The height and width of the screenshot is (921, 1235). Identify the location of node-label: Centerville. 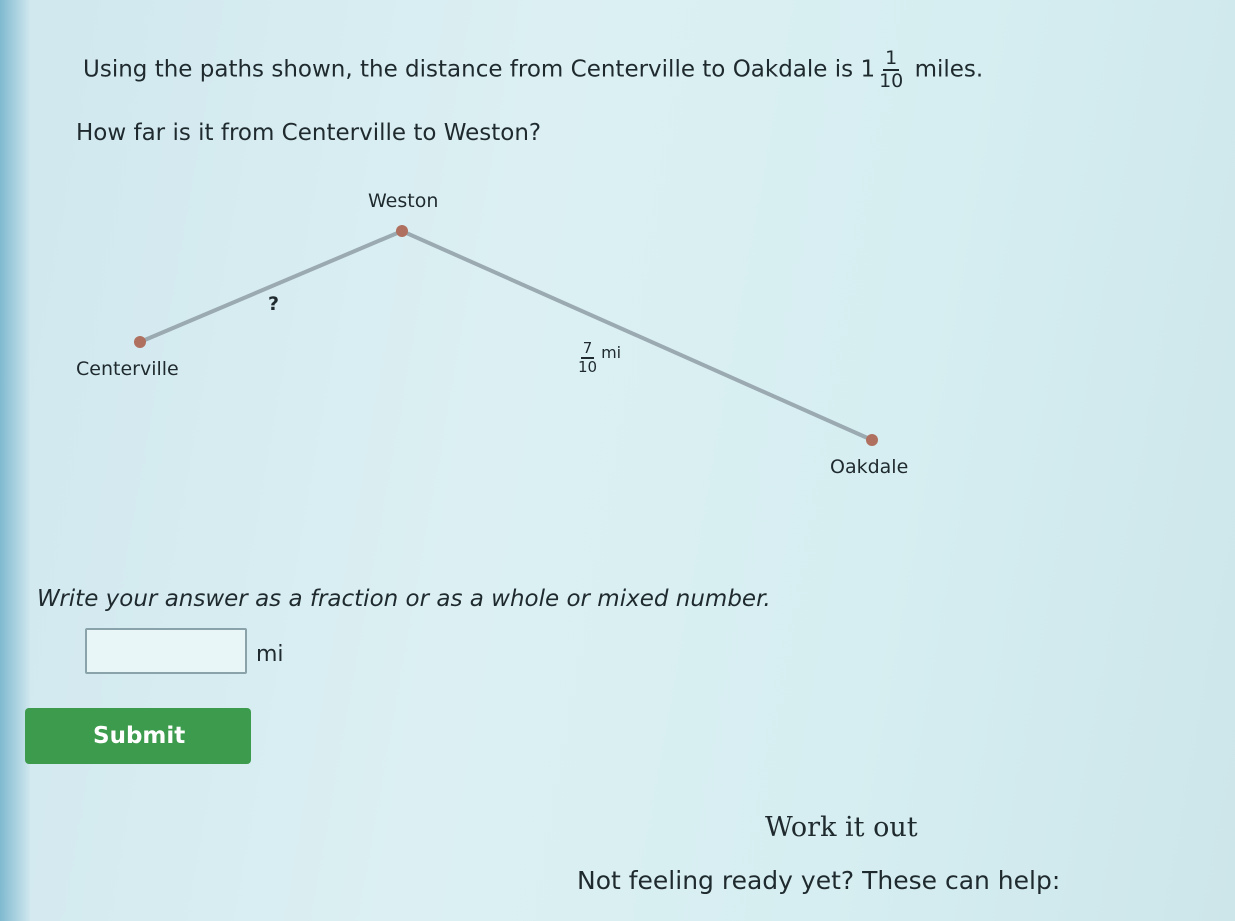
(127, 369).